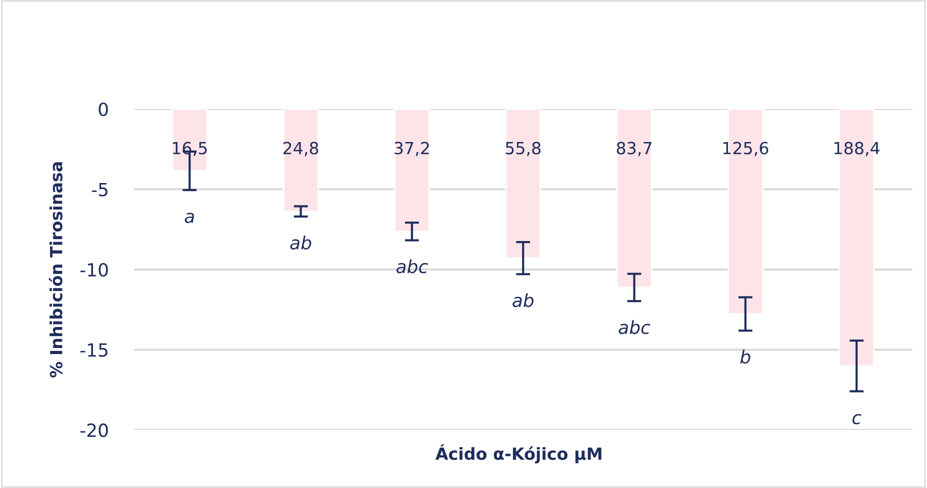 The width and height of the screenshot is (927, 488). I want to click on annotation: c, so click(857, 419).